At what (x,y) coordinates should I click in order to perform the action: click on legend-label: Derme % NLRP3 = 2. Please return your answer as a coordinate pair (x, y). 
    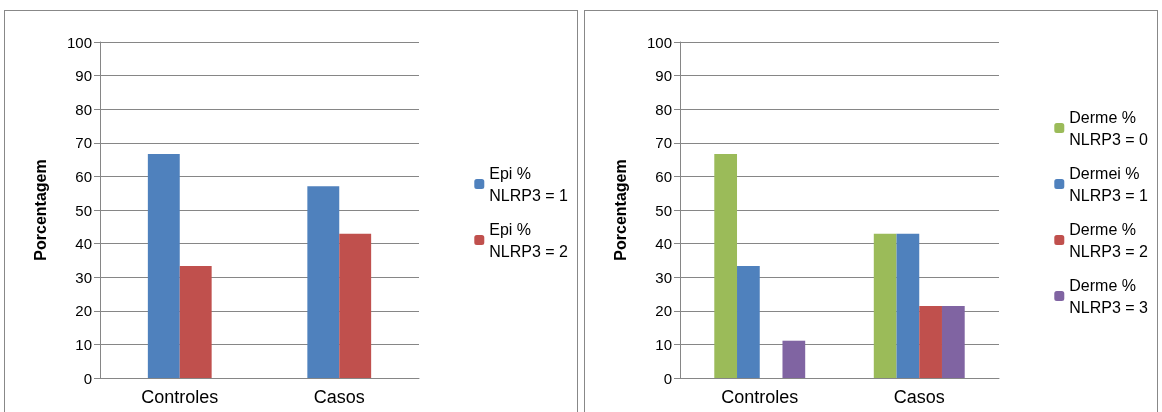
    Looking at the image, I should click on (1109, 240).